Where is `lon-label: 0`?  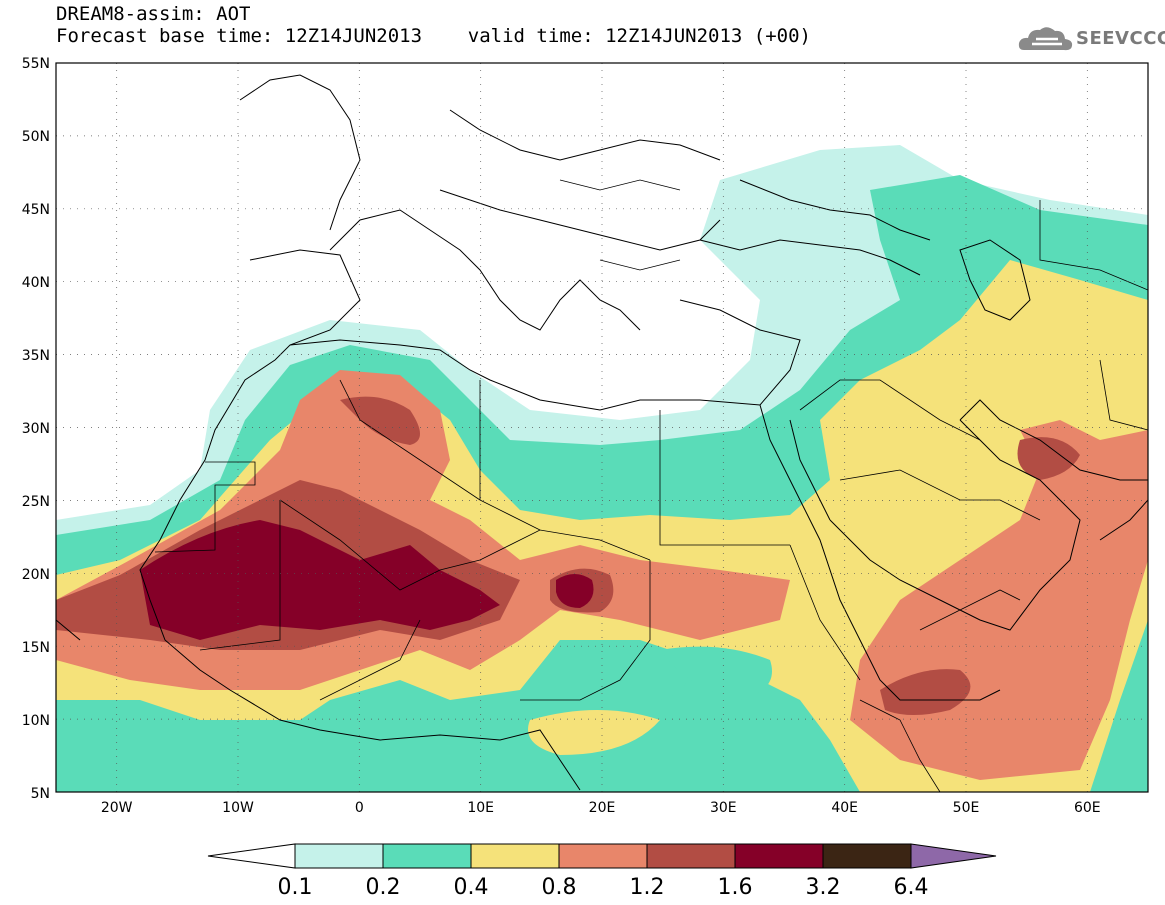
lon-label: 0 is located at coordinates (359, 808).